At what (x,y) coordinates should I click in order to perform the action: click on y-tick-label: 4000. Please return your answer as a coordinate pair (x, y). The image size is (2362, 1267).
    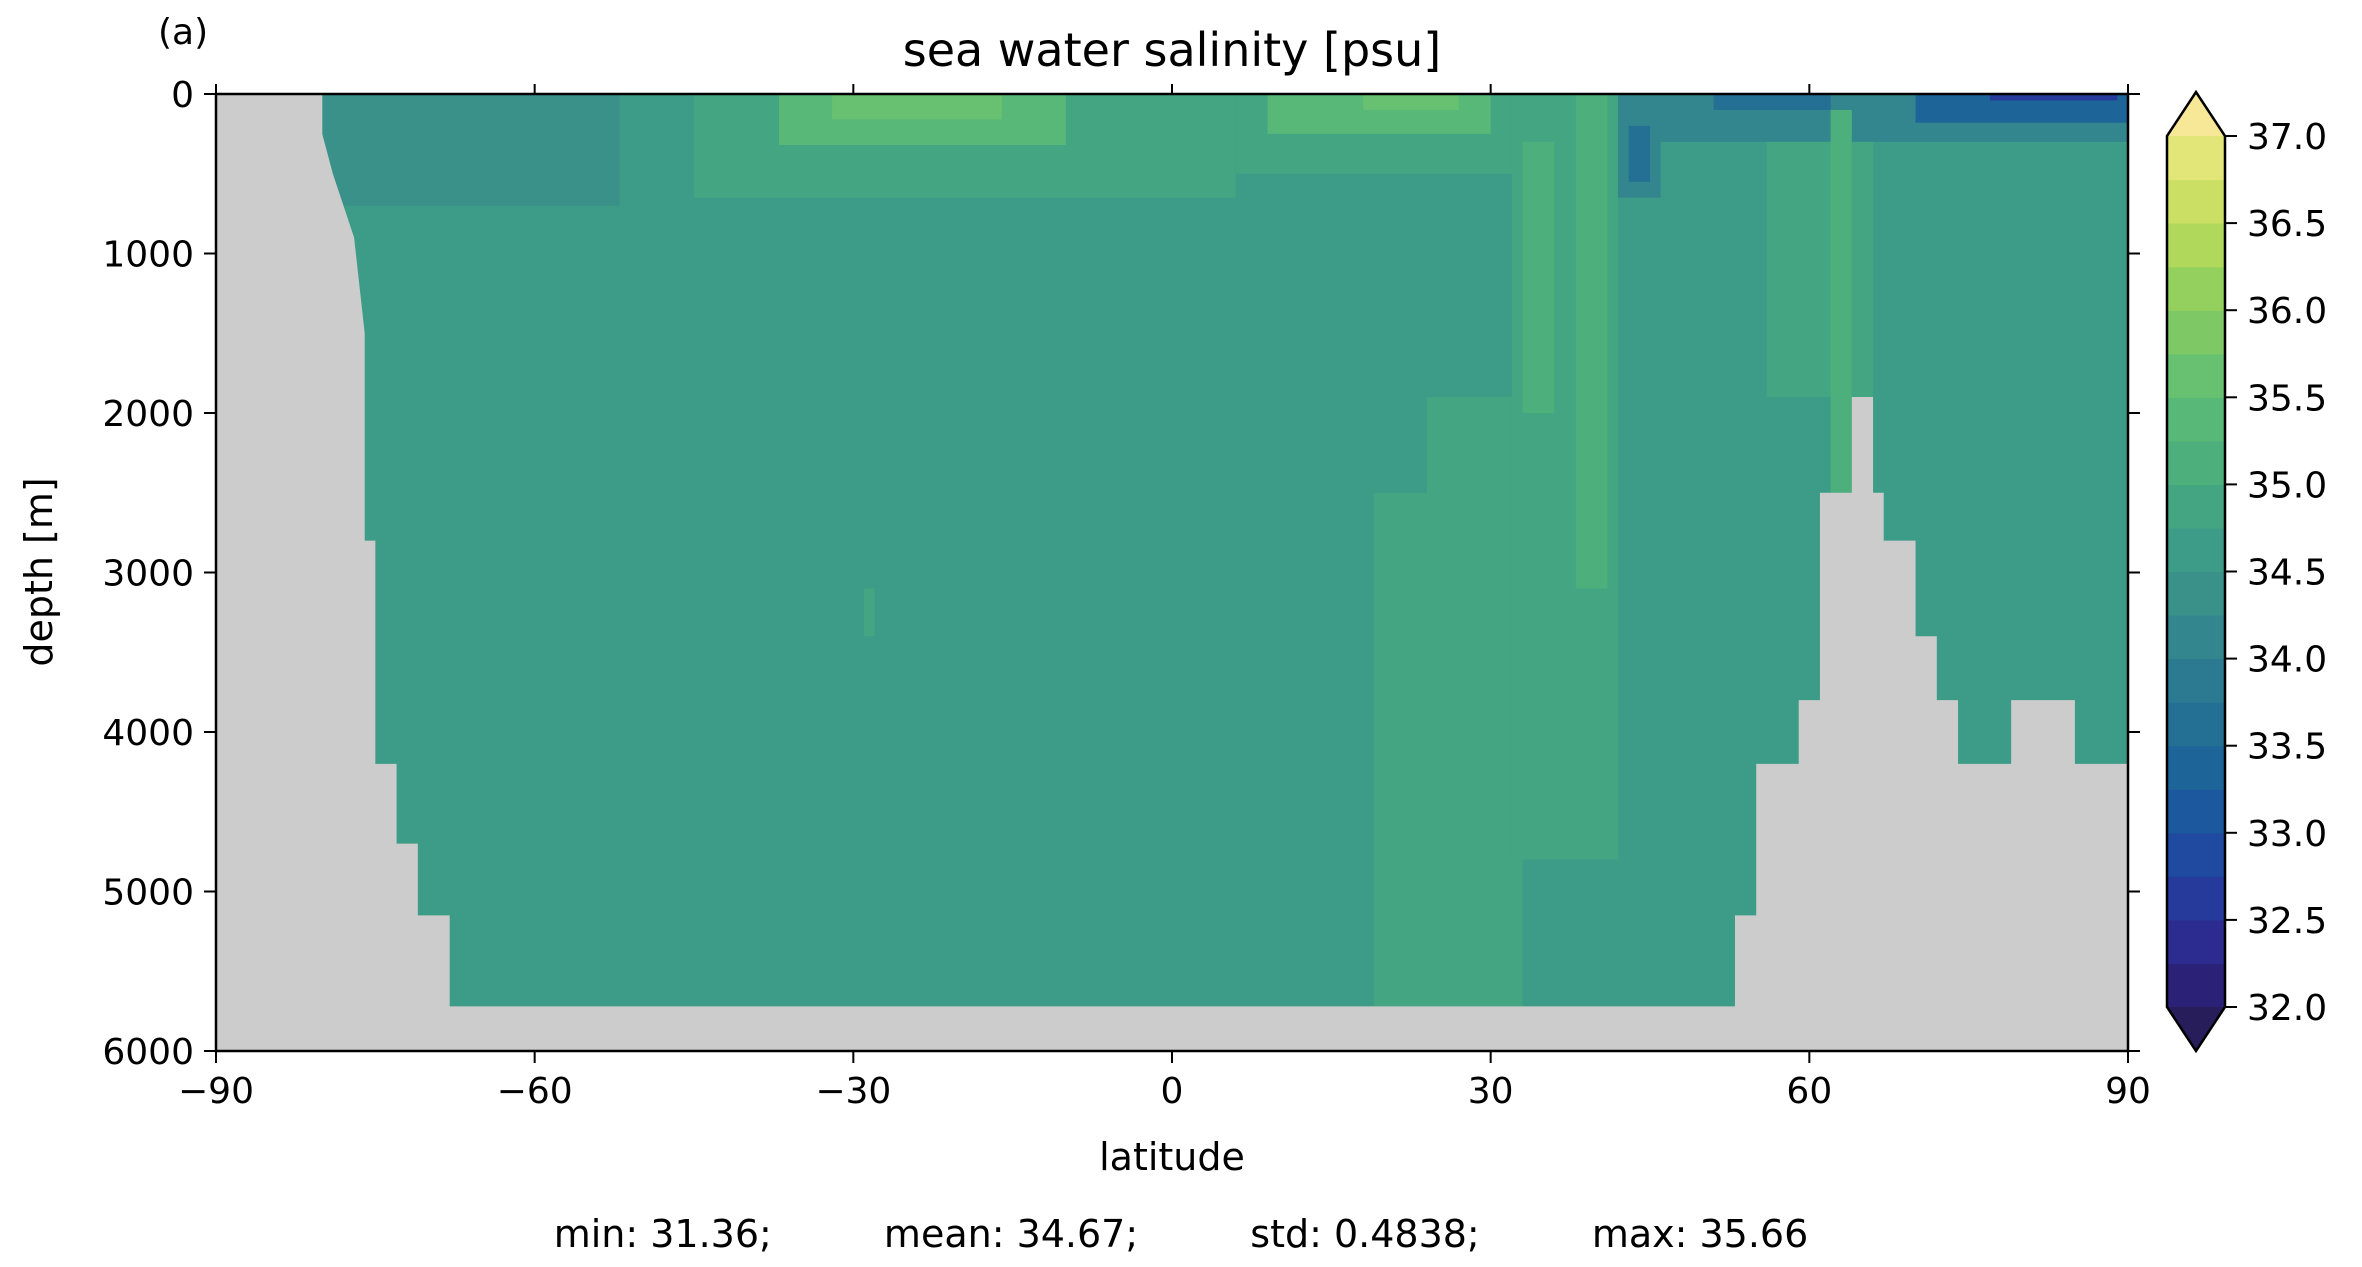
    Looking at the image, I should click on (148, 733).